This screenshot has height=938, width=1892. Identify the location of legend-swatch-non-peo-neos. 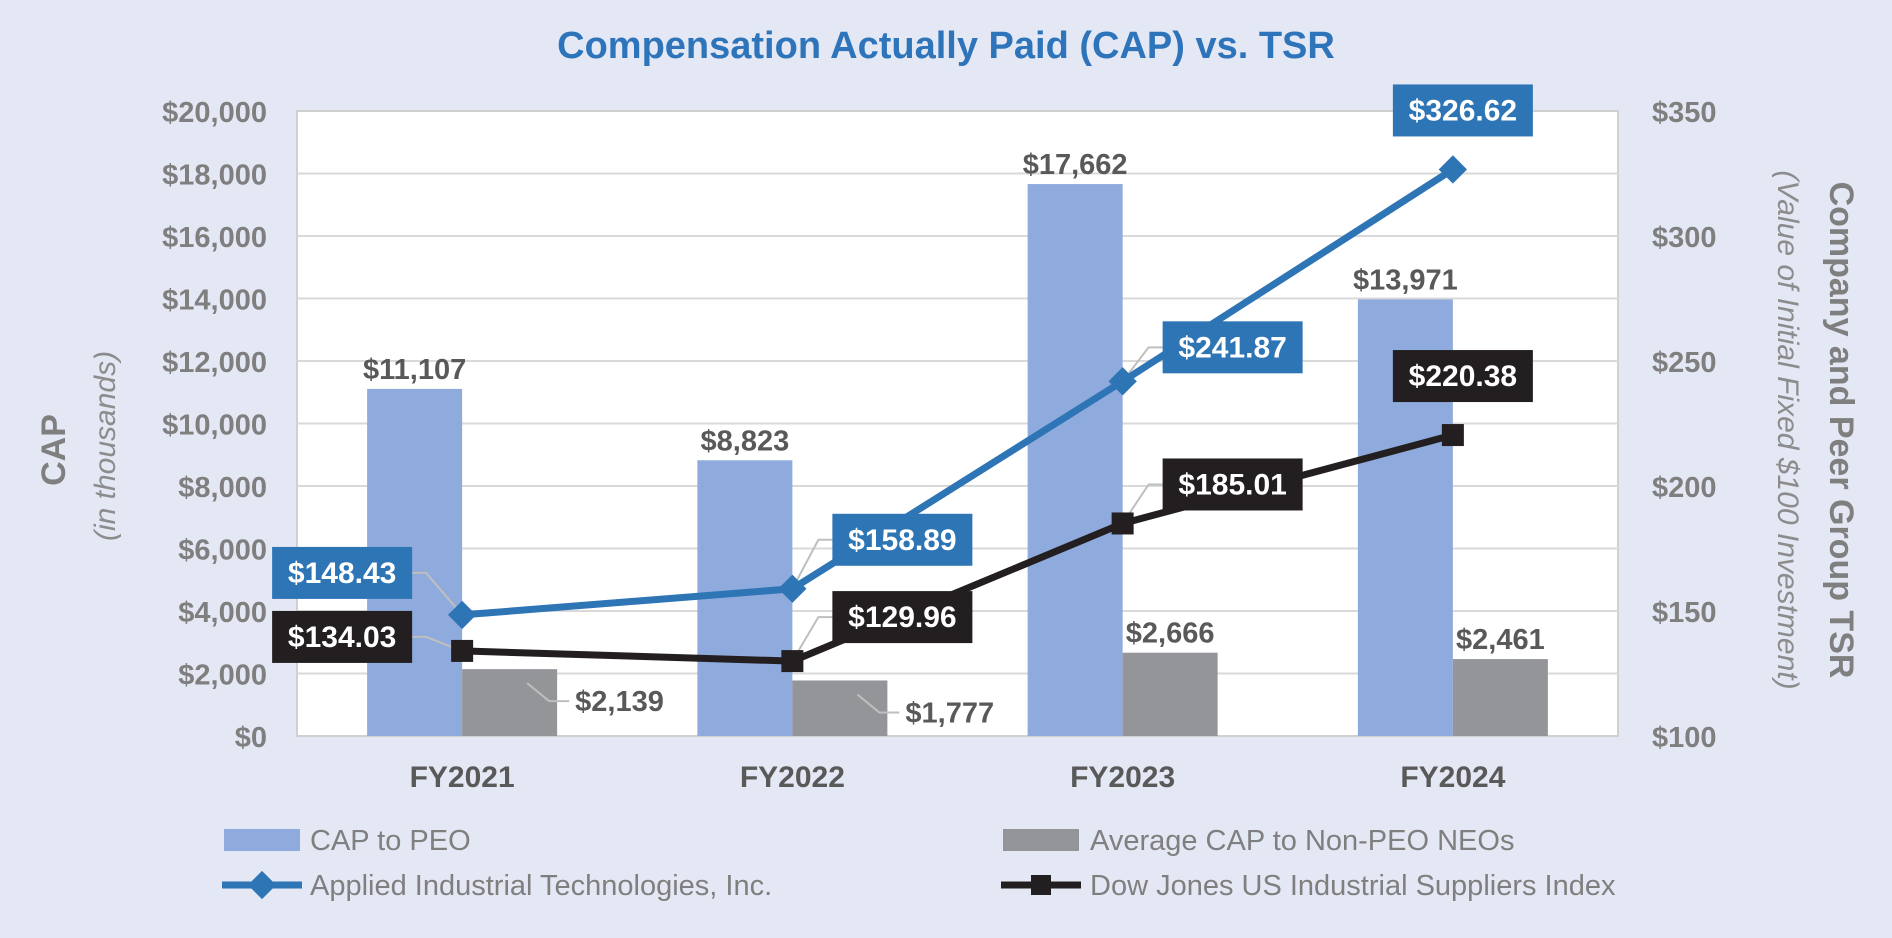
(1041, 840).